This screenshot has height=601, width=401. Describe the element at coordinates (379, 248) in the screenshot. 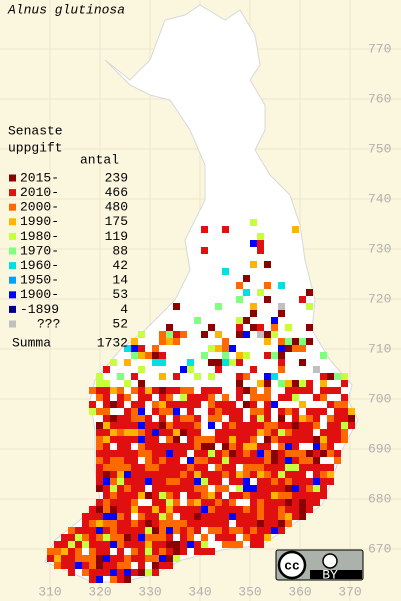

I see `y-grid-label: 730` at that location.